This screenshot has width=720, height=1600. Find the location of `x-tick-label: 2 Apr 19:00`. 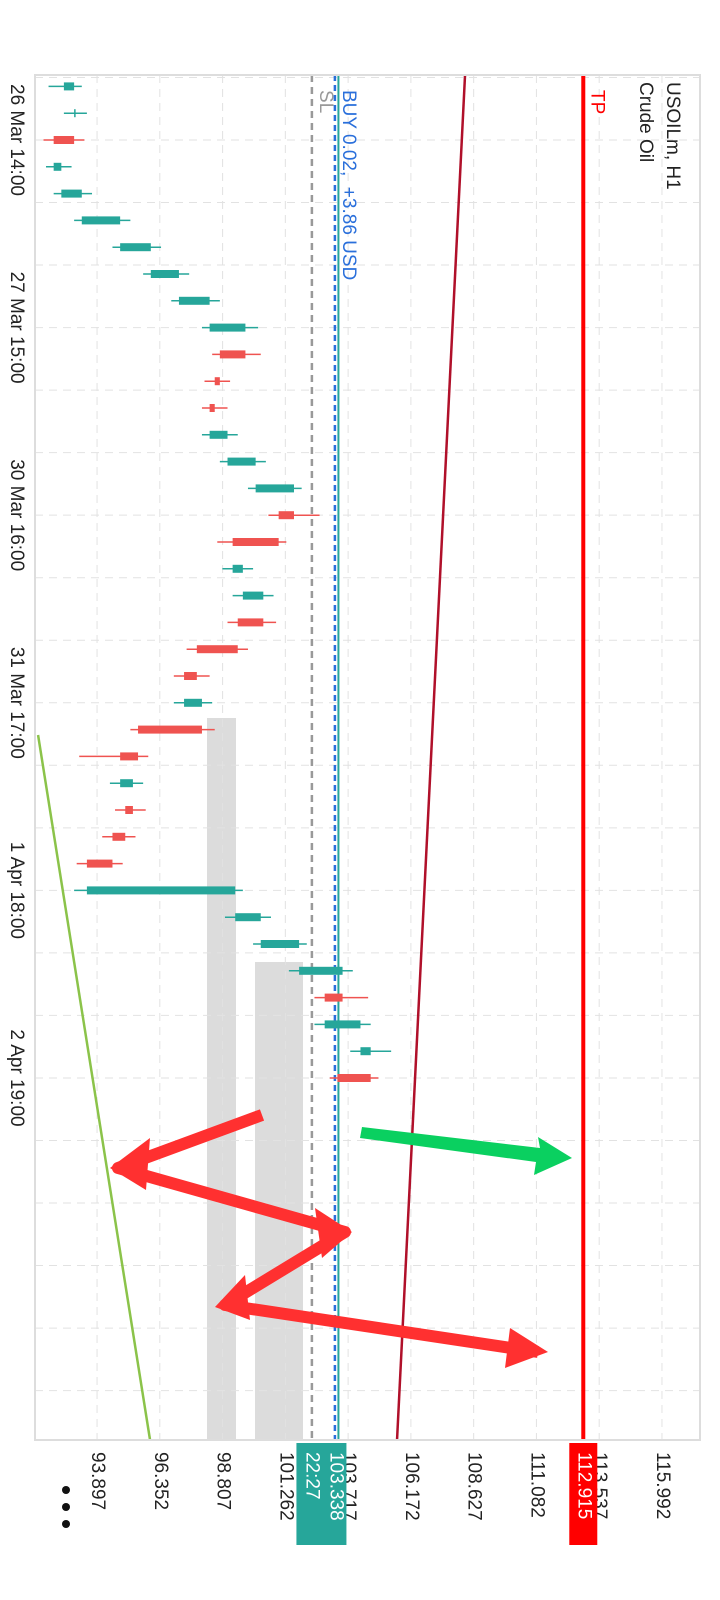

x-tick-label: 2 Apr 19:00 is located at coordinates (16, 1077).